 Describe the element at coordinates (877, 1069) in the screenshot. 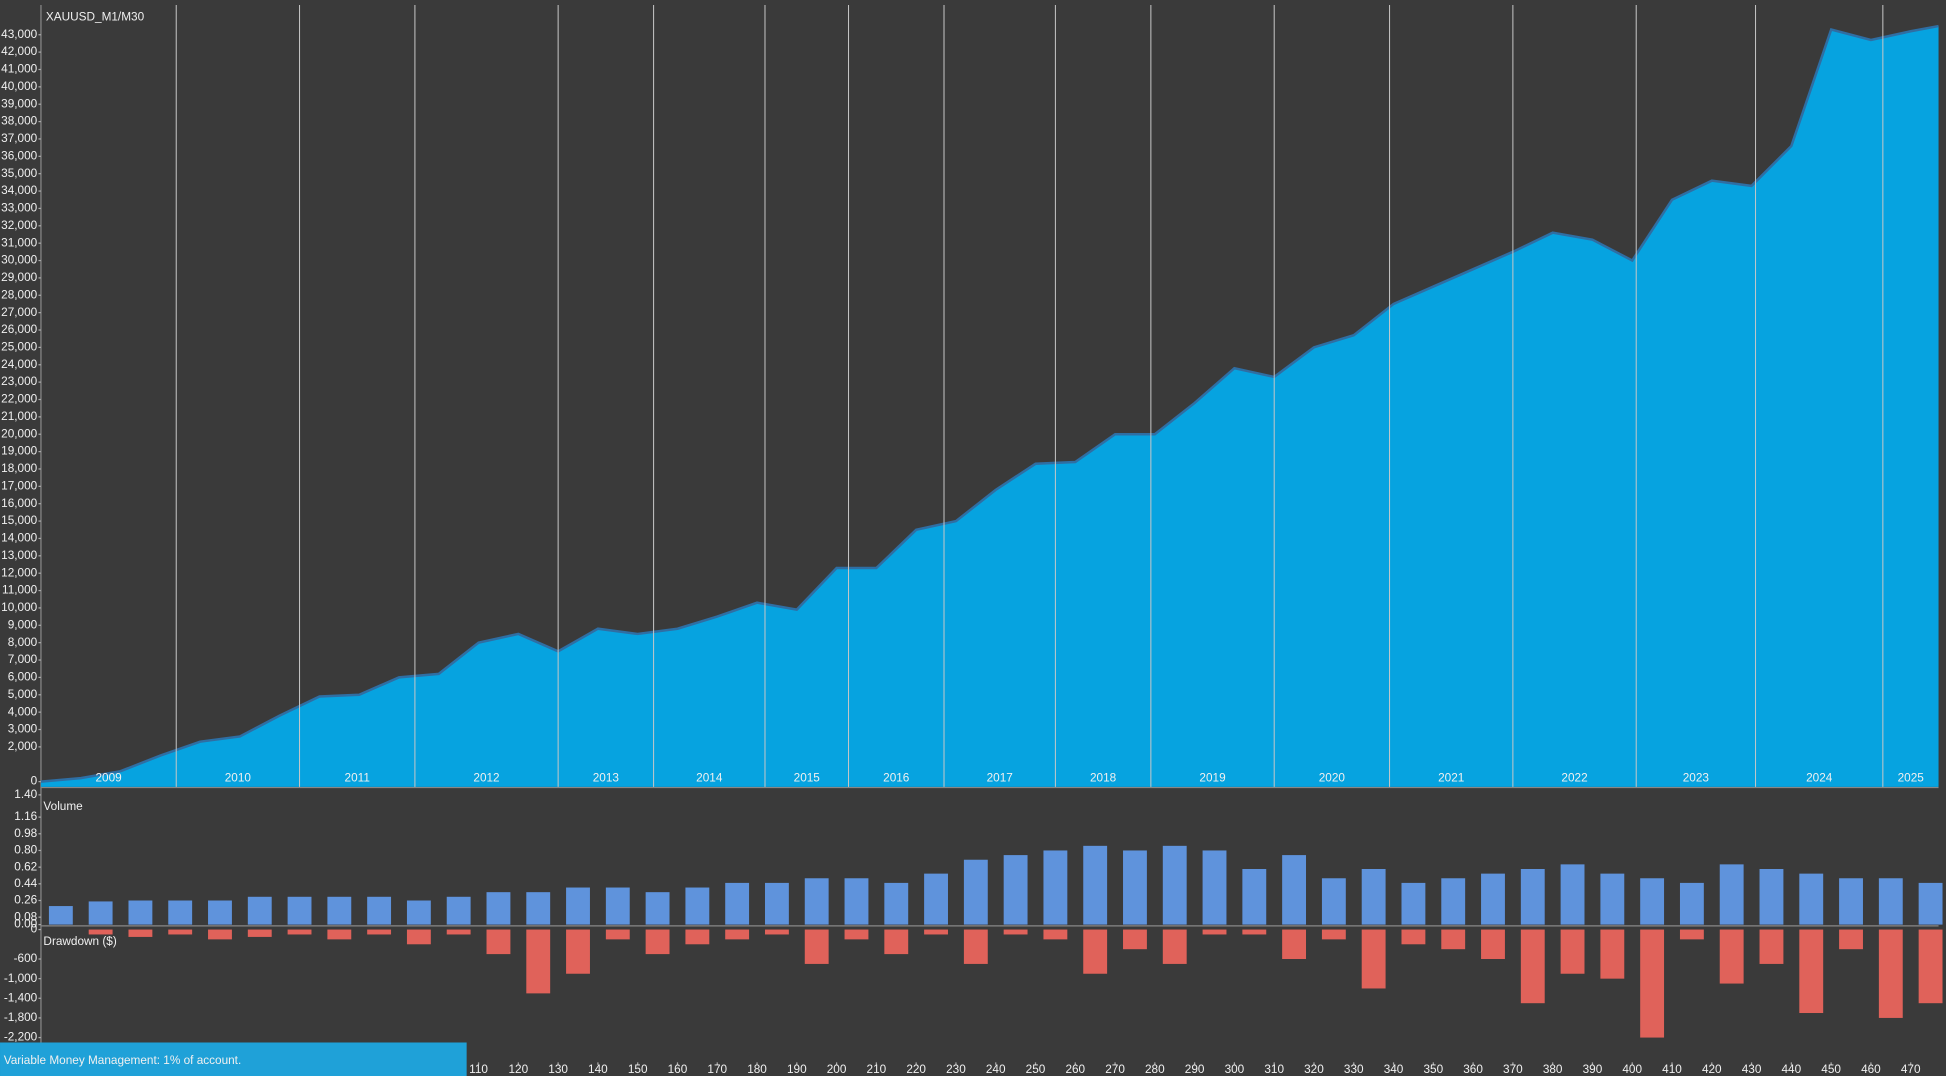

I see `x-tick-label: 210` at that location.